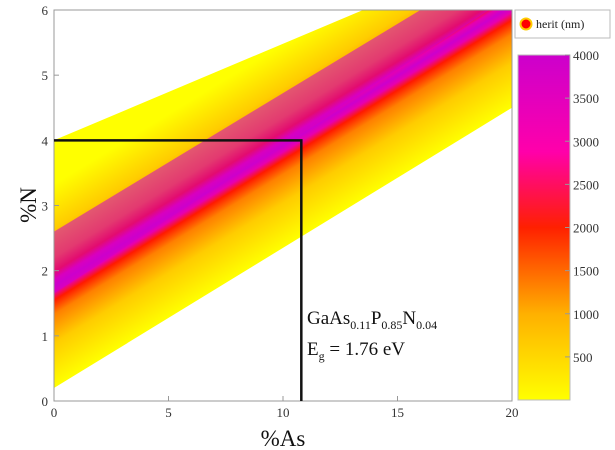 This screenshot has width=615, height=450. Describe the element at coordinates (586, 184) in the screenshot. I see `colorbar-tick-label: 2500` at that location.